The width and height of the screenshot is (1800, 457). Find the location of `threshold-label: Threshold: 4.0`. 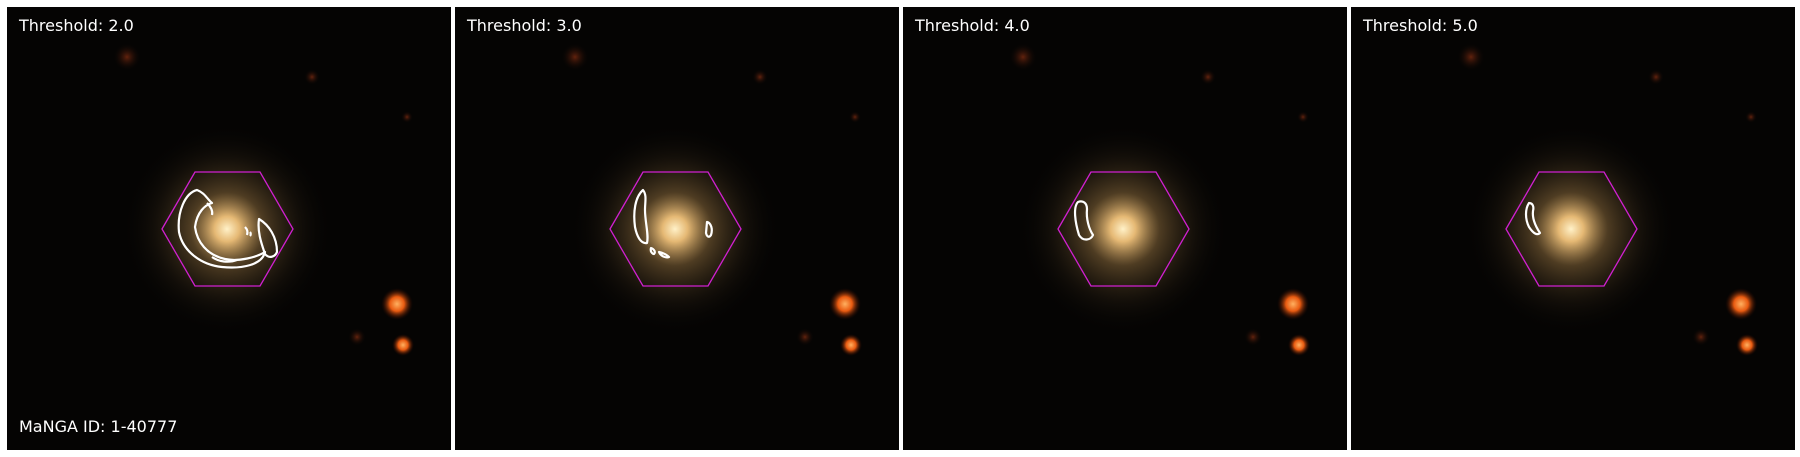

threshold-label: Threshold: 4.0 is located at coordinates (972, 25).